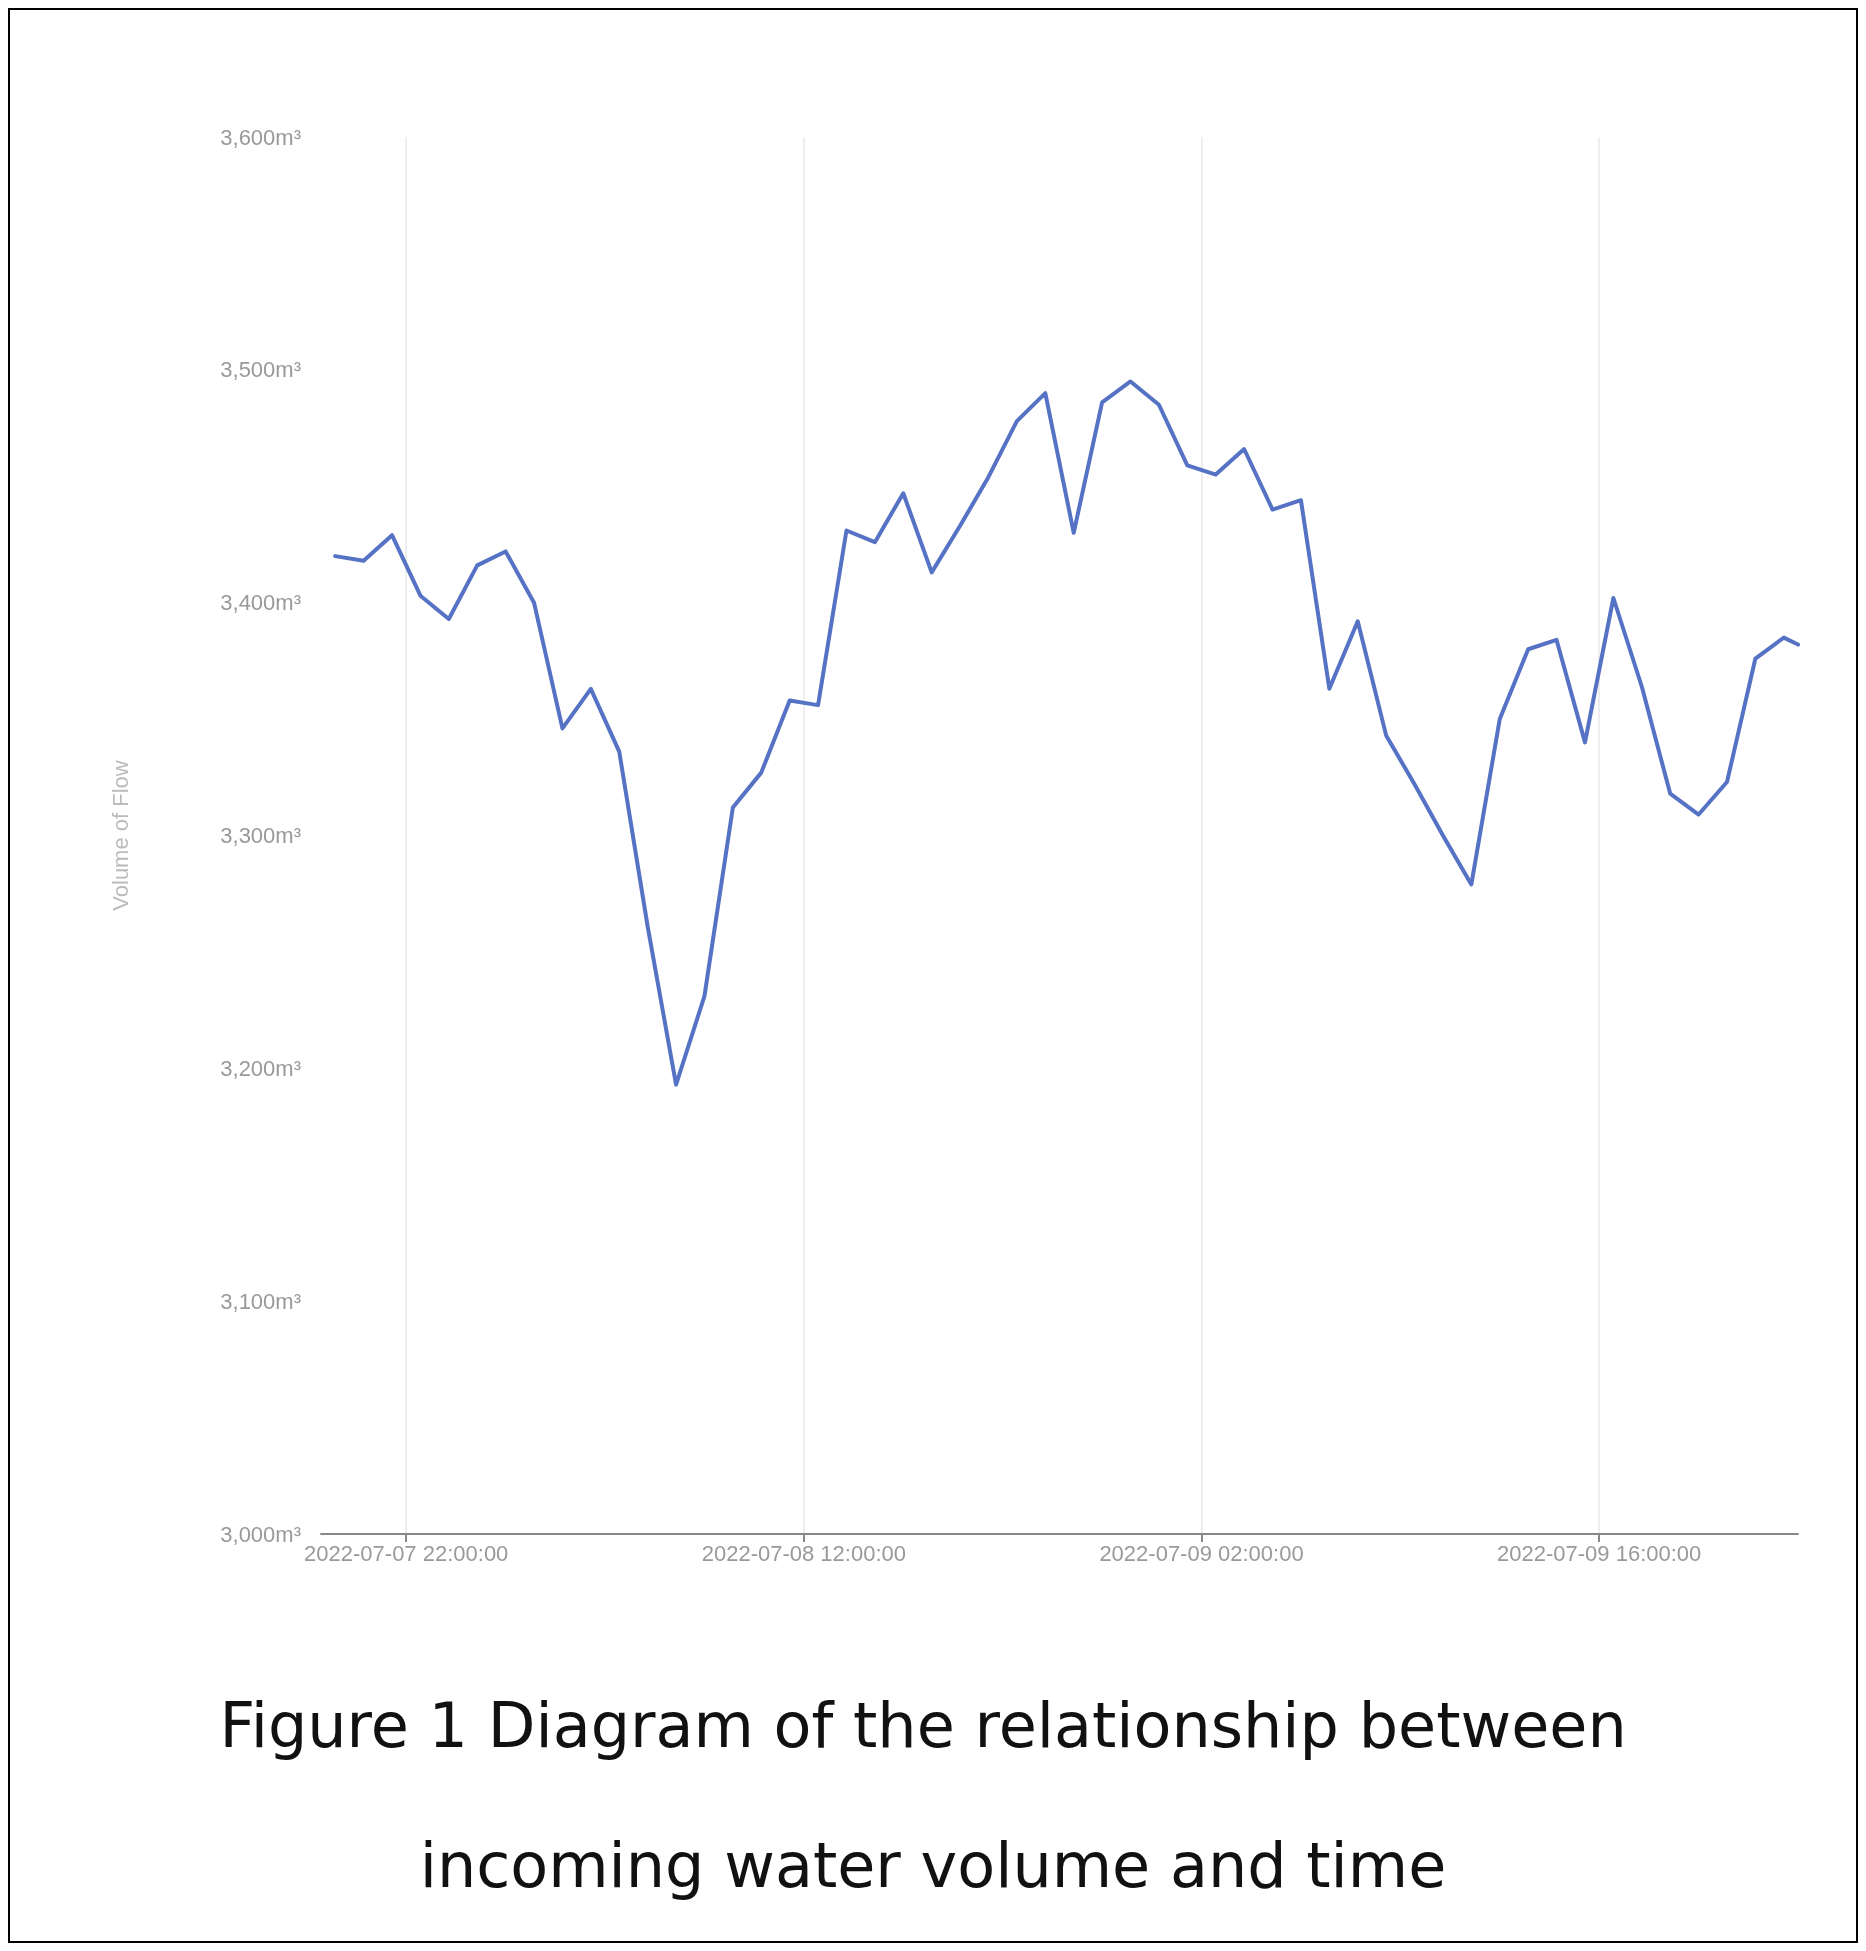 The width and height of the screenshot is (1866, 1951). Describe the element at coordinates (933, 1795) in the screenshot. I see `text: Figure 1 Diagram of the relationship between incoming water volume and time` at that location.